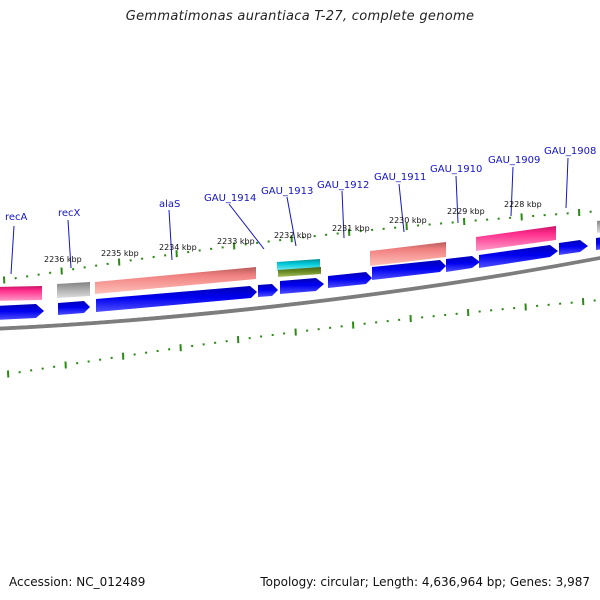  Describe the element at coordinates (598, 243) in the screenshot. I see `cds-arrow-edge` at that location.